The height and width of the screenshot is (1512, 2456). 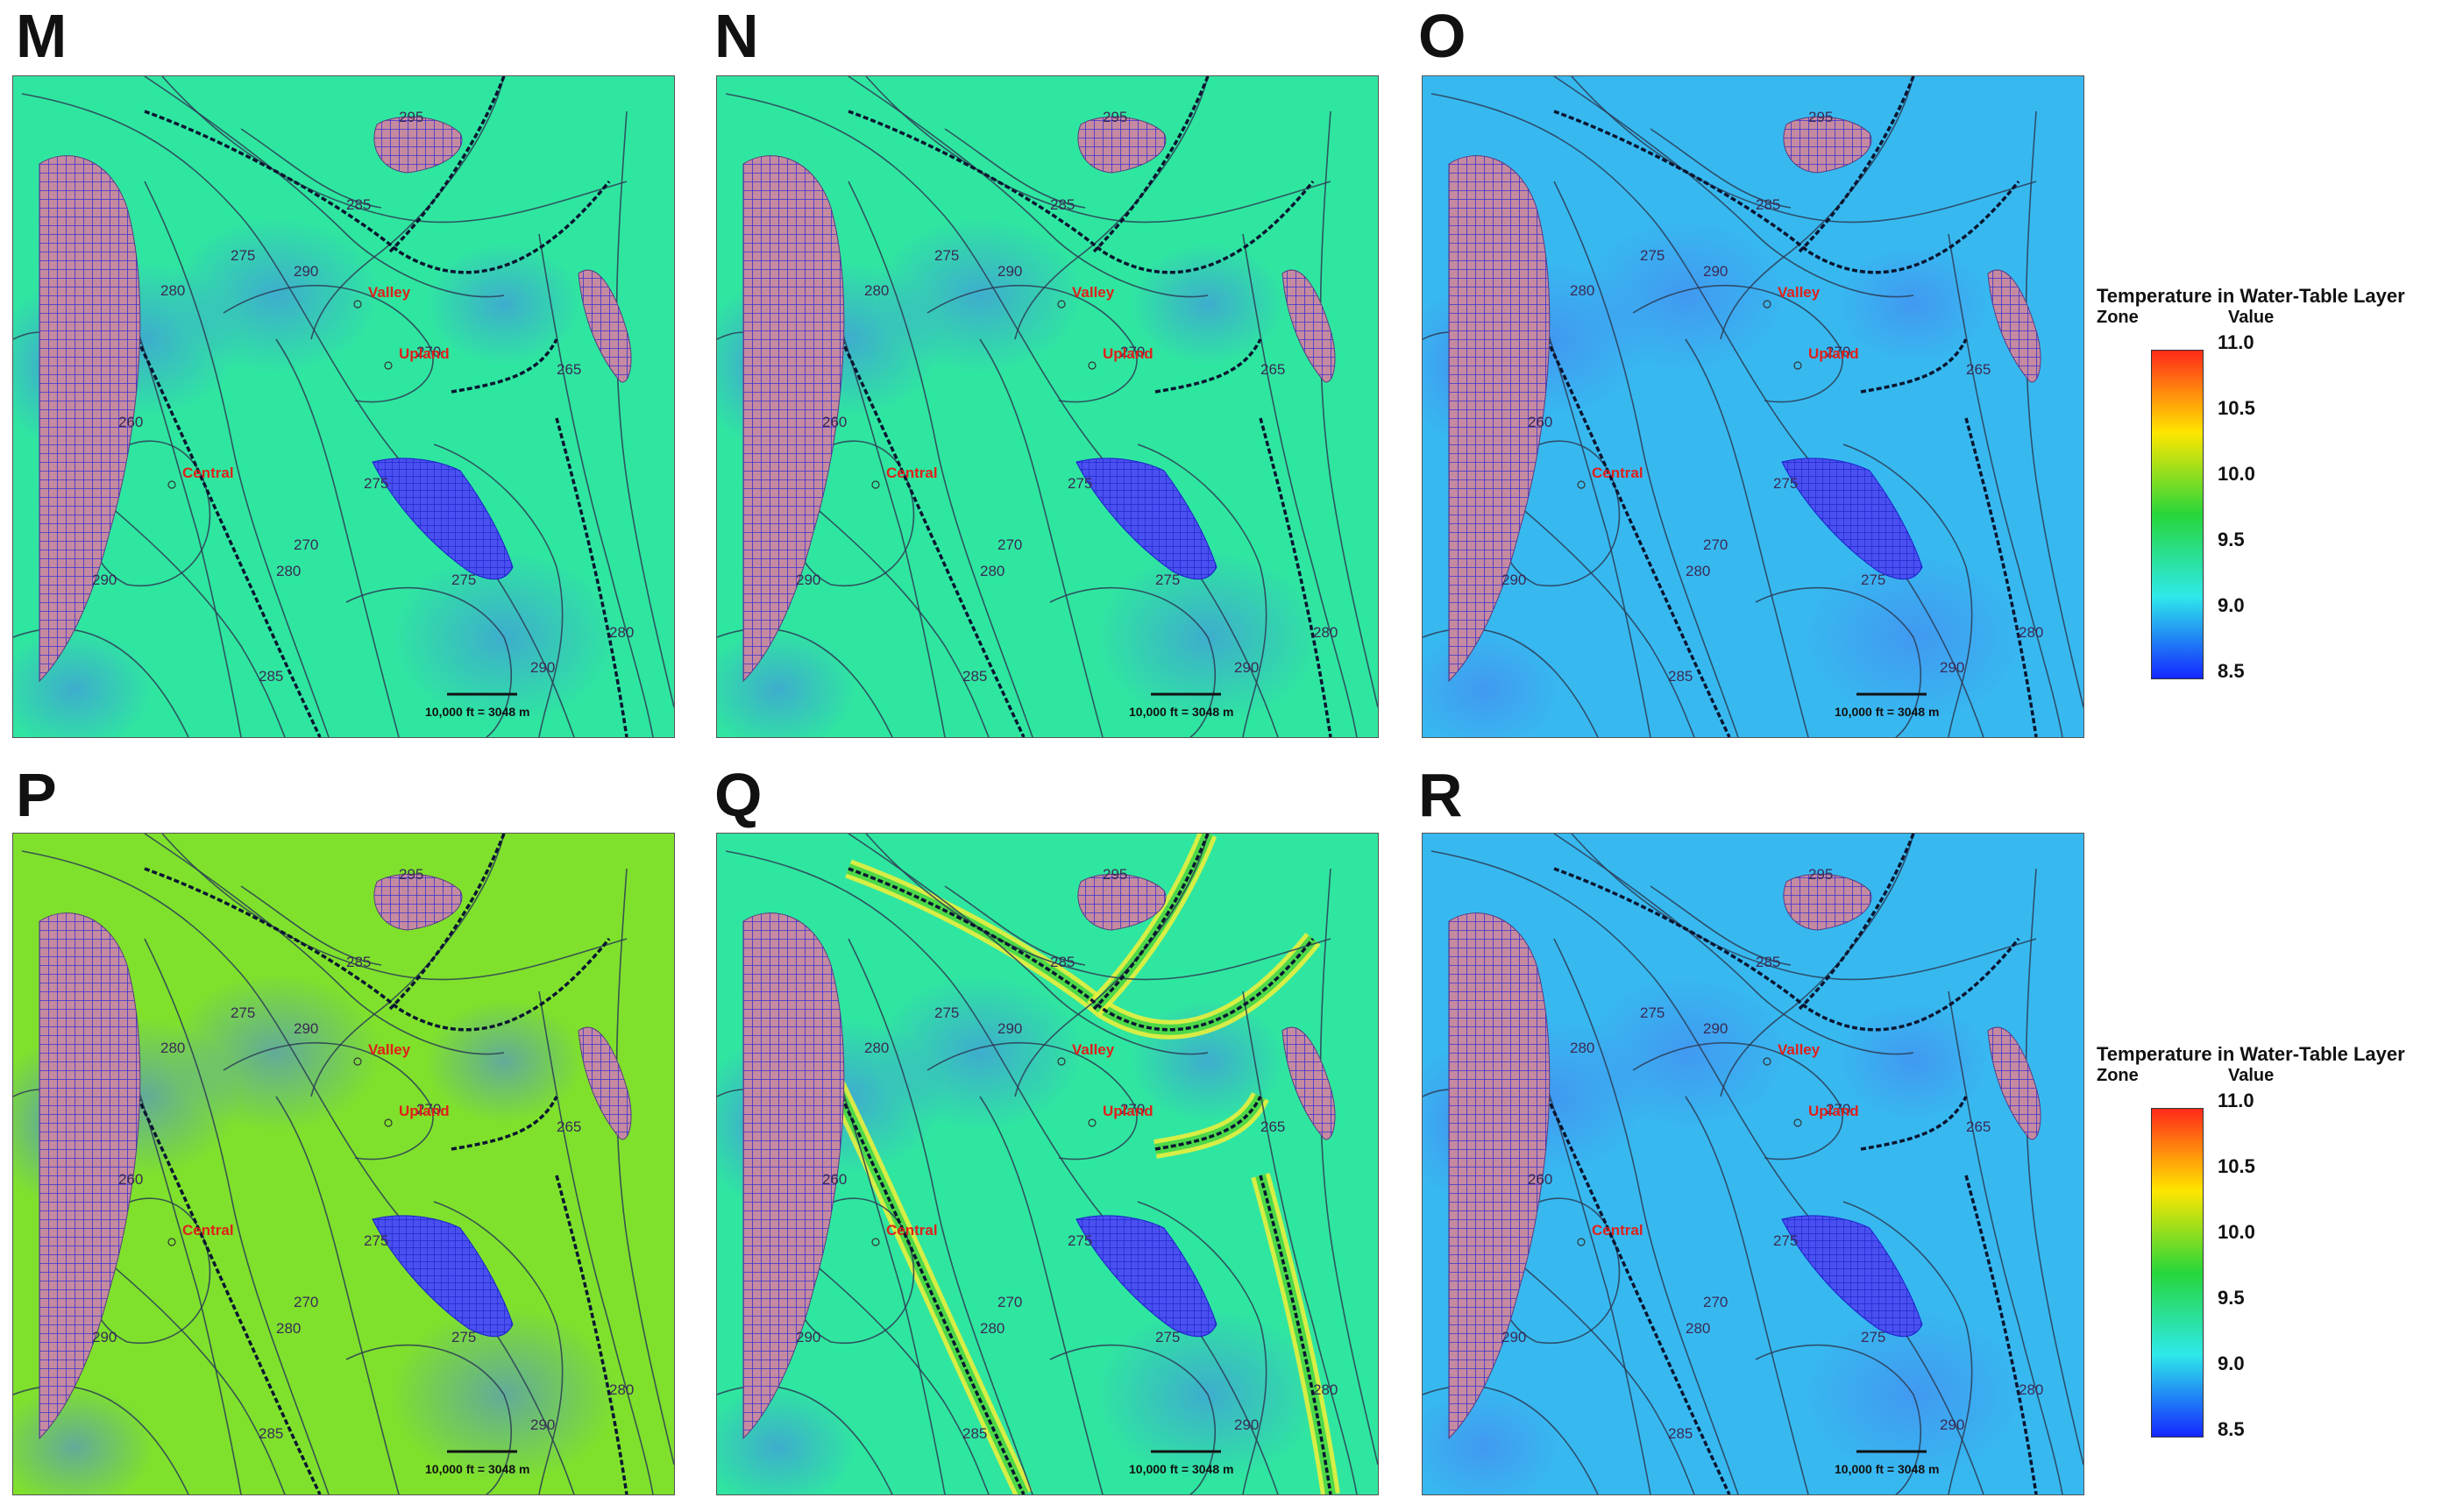 I want to click on legend-tick: 9.5, so click(x=2231, y=1298).